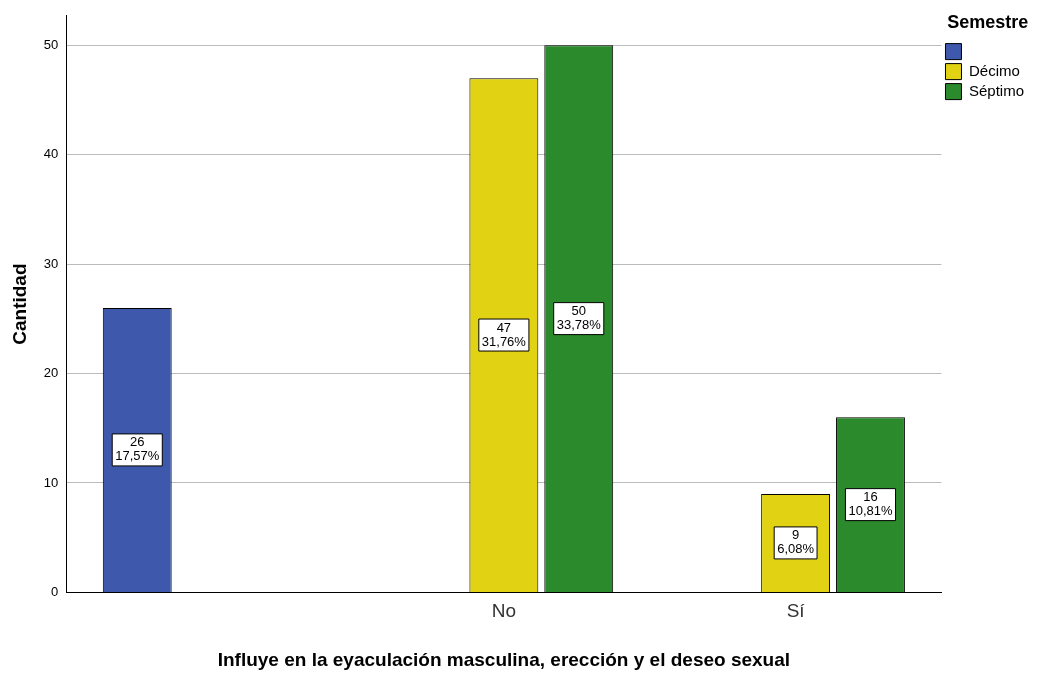  What do you see at coordinates (988, 21) in the screenshot?
I see `legend-title: Semestre` at bounding box center [988, 21].